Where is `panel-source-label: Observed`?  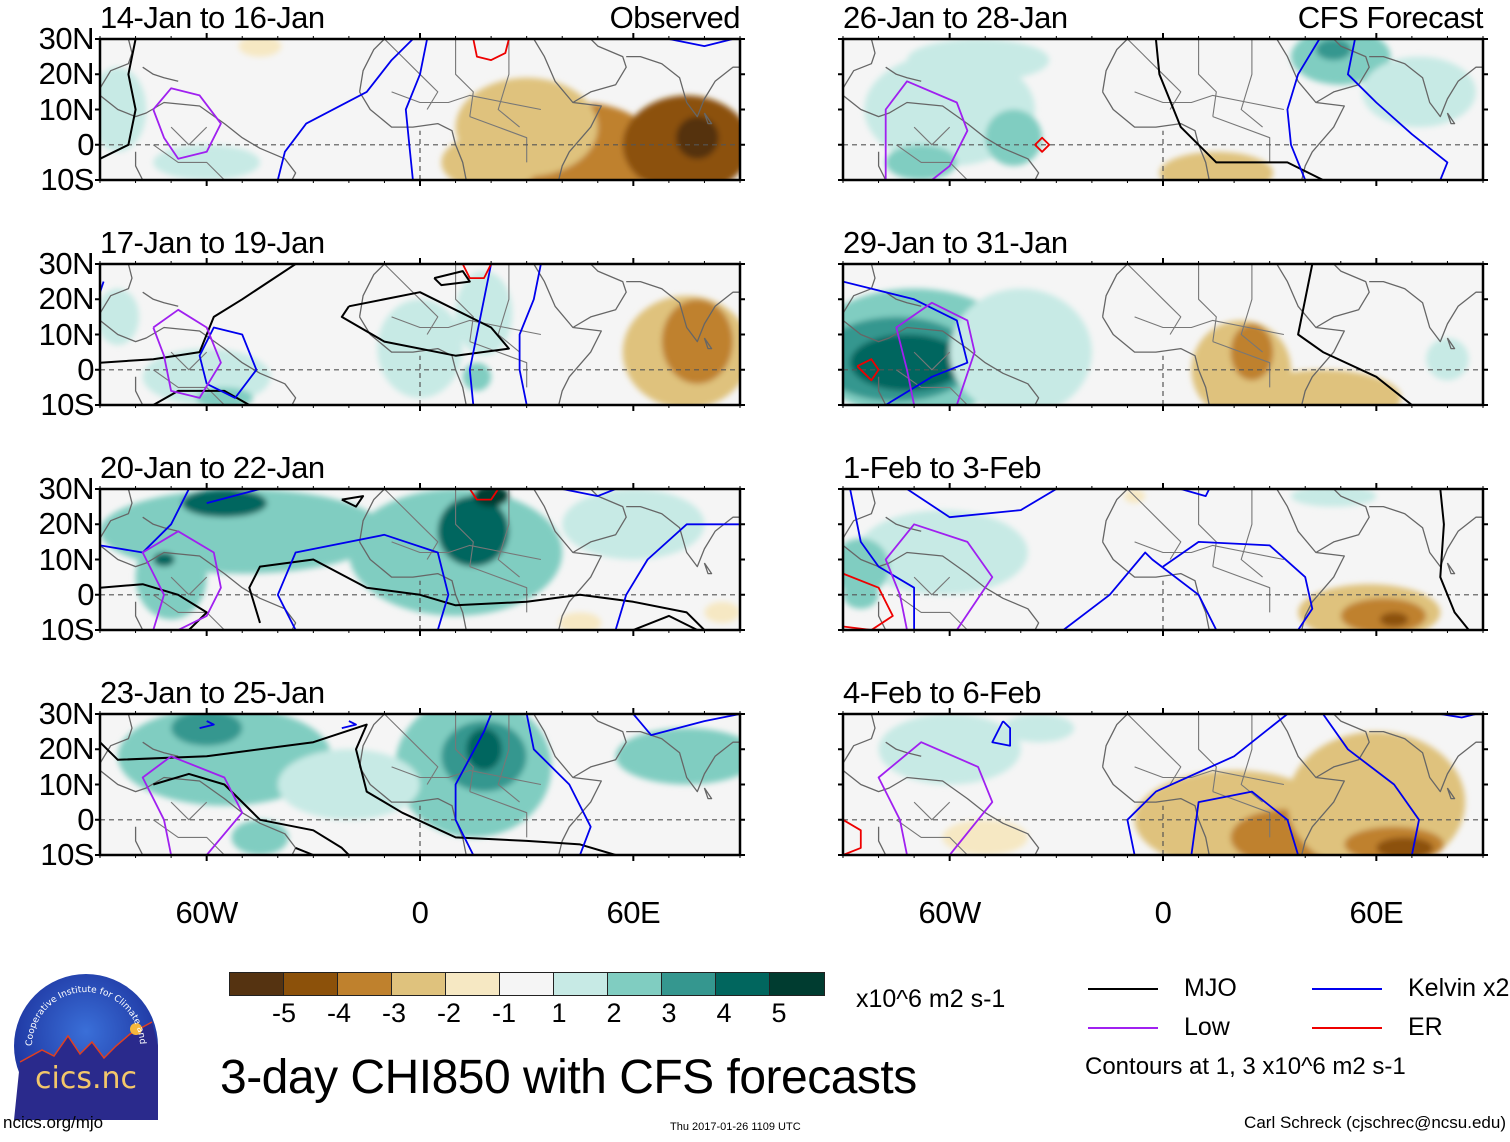
panel-source-label: Observed is located at coordinates (675, 17).